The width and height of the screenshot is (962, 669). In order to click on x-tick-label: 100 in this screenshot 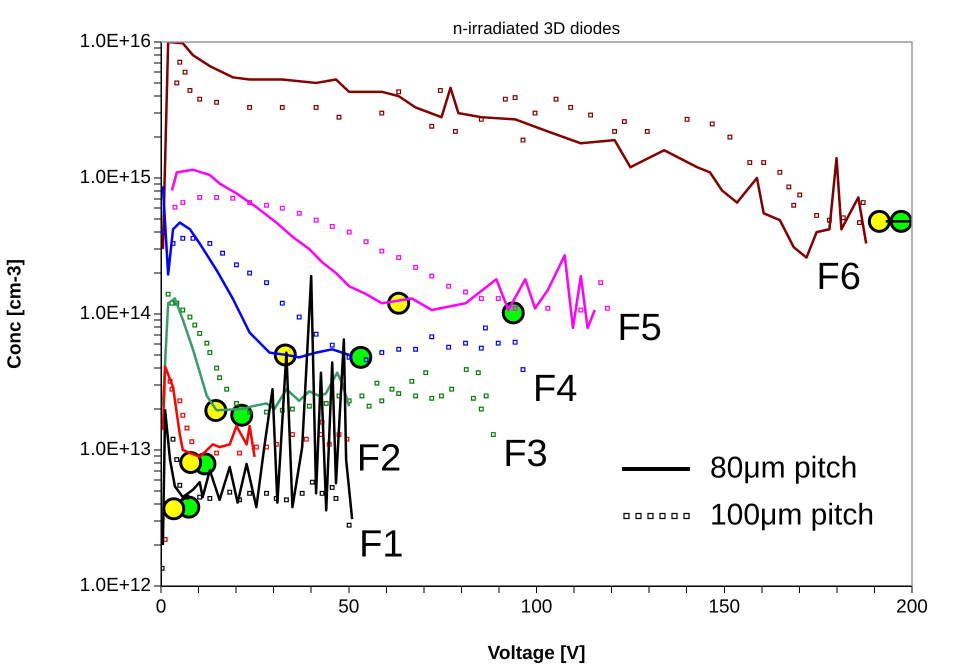, I will do `click(536, 607)`.